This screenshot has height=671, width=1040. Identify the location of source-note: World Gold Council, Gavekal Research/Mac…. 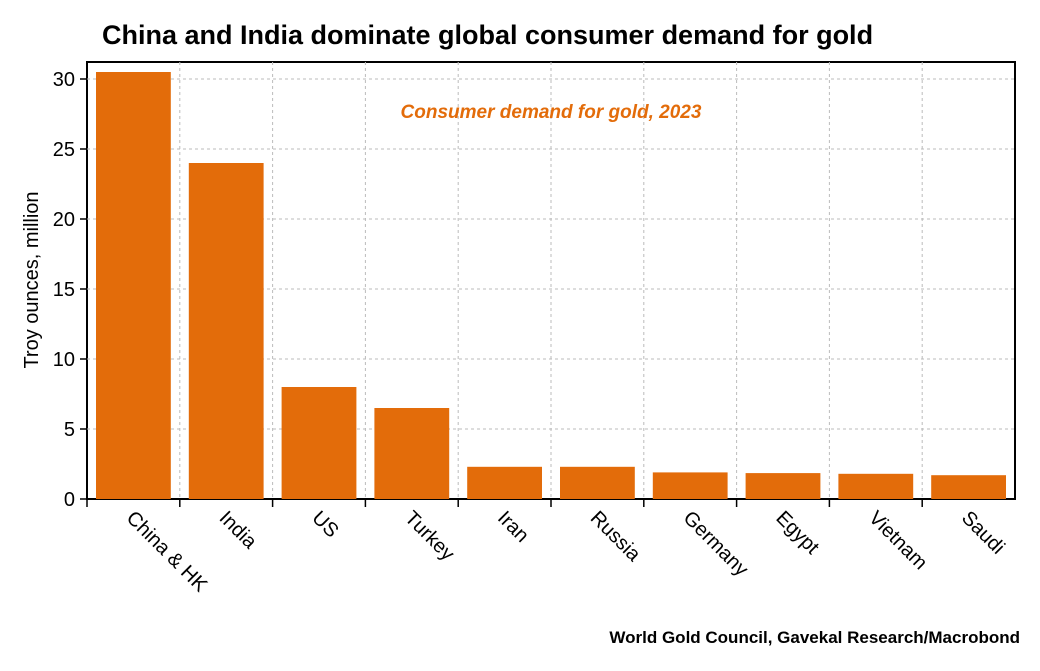
(814, 637).